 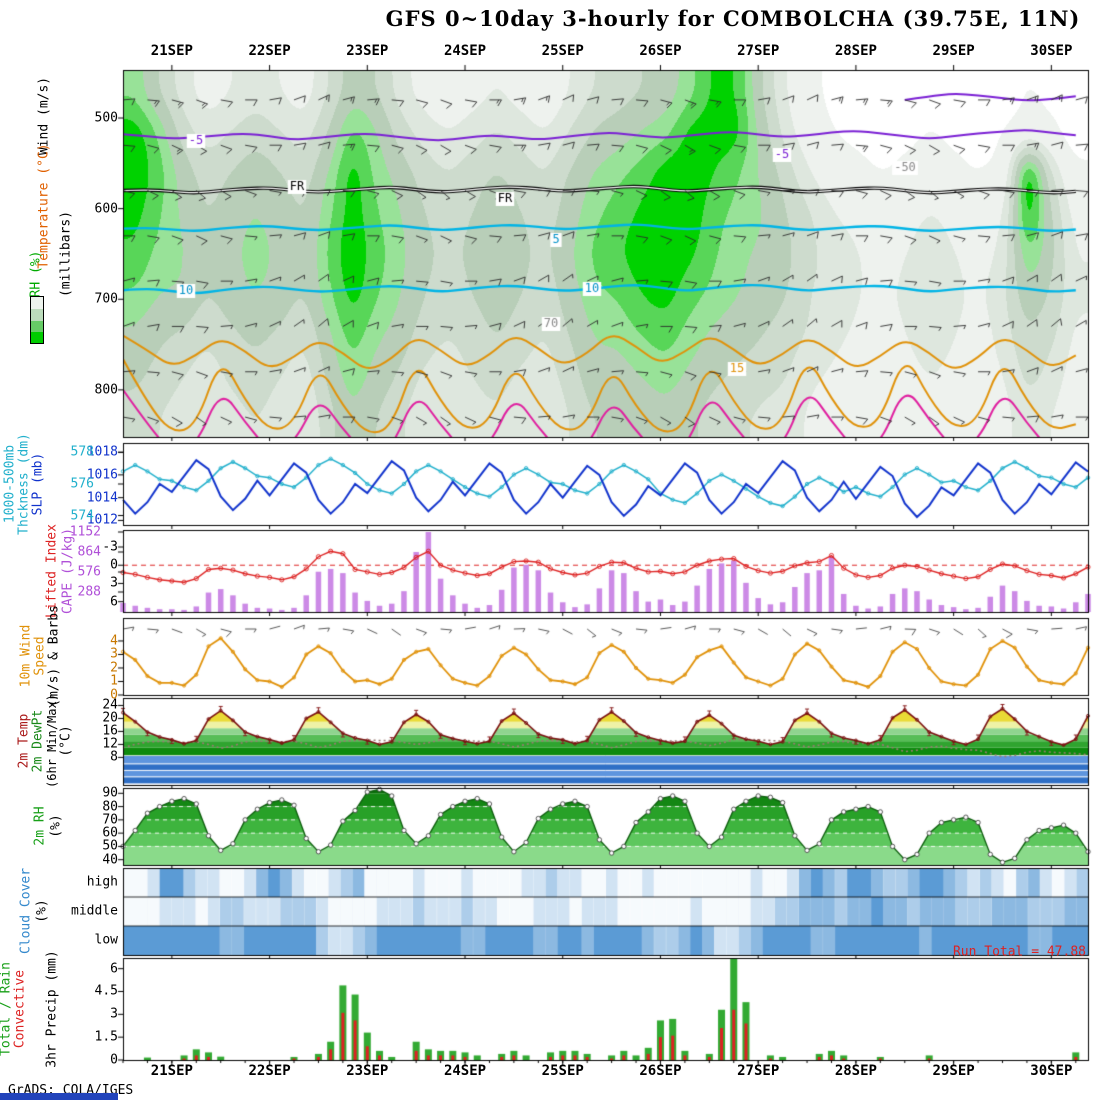 What do you see at coordinates (758, 1071) in the screenshot?
I see `date-label-bottom: 27SEP` at bounding box center [758, 1071].